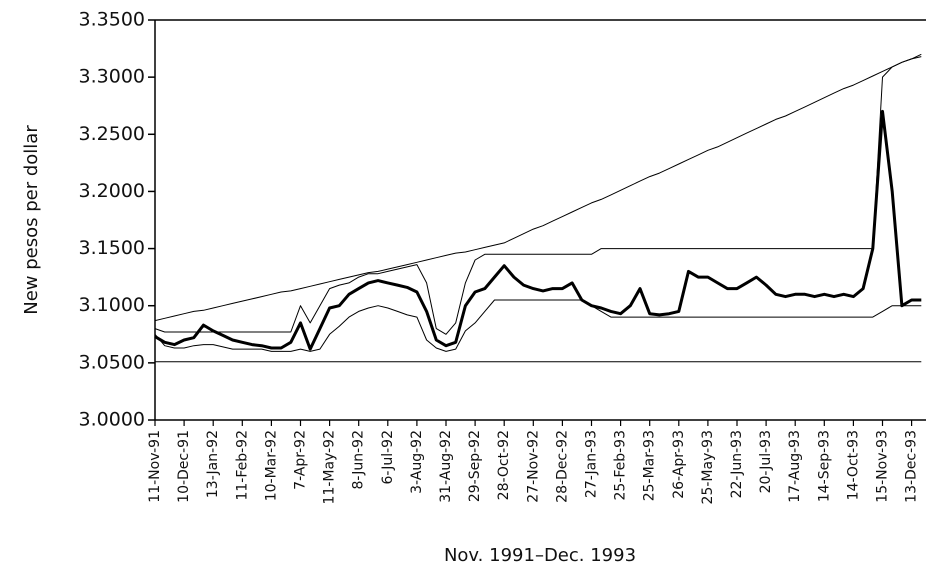 The image size is (926, 571). I want to click on y-tick-label: 3.2000, so click(112, 191).